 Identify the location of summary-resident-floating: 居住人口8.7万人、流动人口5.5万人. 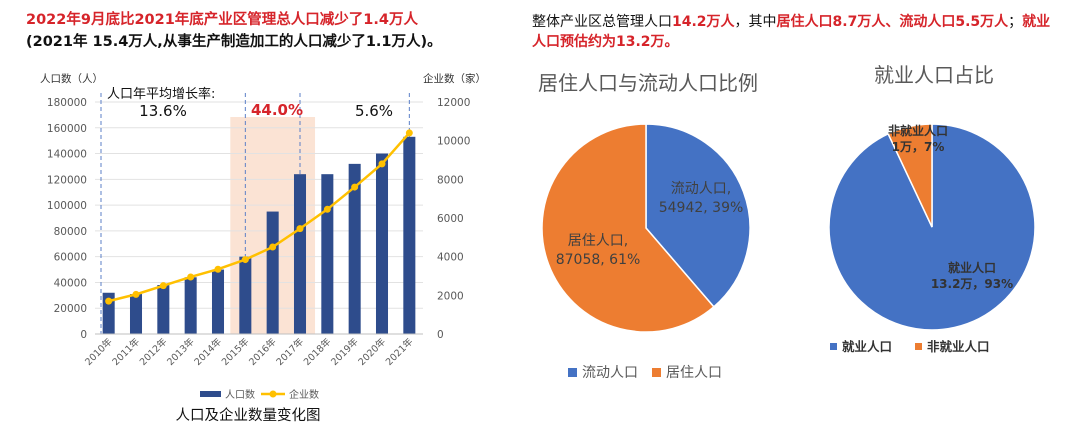
(892, 22).